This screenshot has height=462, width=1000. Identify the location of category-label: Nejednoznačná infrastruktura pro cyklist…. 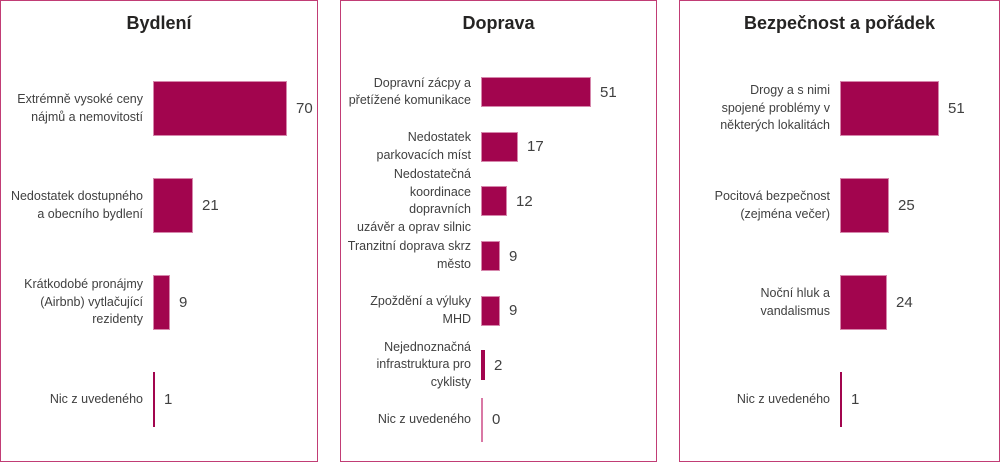
(423, 364).